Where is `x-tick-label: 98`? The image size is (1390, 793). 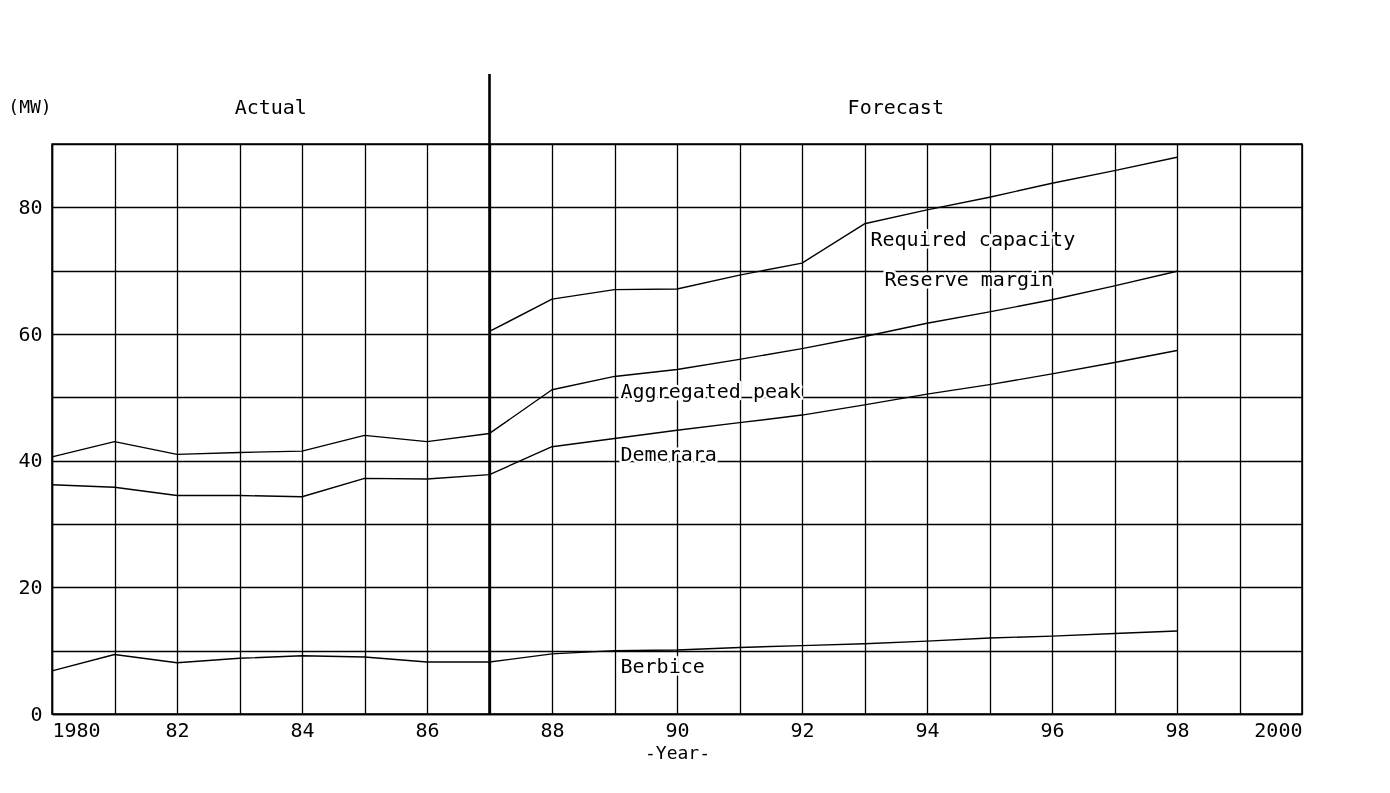
x-tick-label: 98 is located at coordinates (1177, 729).